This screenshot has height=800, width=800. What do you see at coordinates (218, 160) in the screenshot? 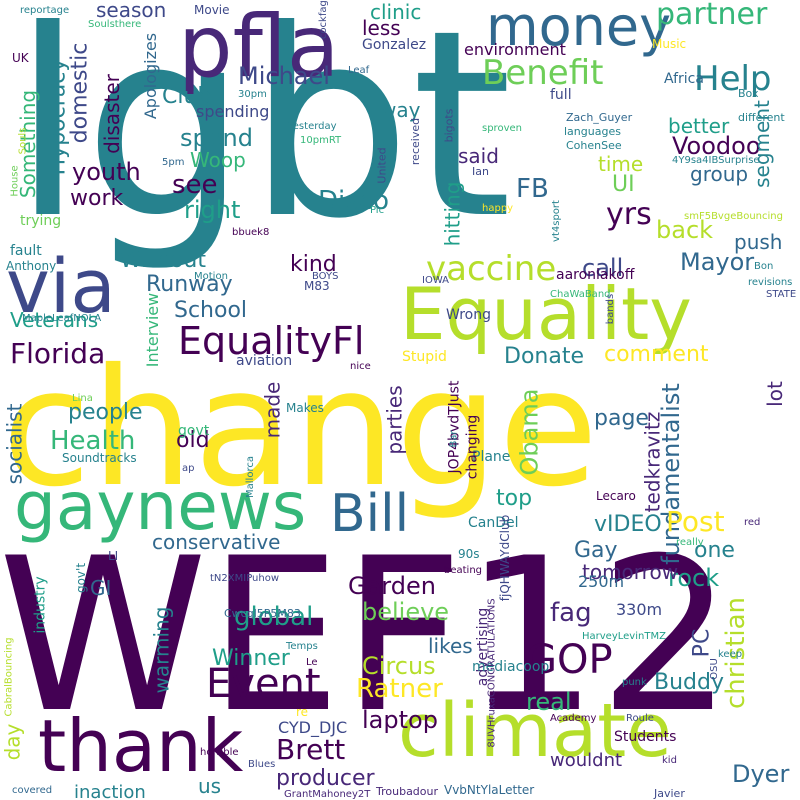
I see `cloud-word: Woop` at bounding box center [218, 160].